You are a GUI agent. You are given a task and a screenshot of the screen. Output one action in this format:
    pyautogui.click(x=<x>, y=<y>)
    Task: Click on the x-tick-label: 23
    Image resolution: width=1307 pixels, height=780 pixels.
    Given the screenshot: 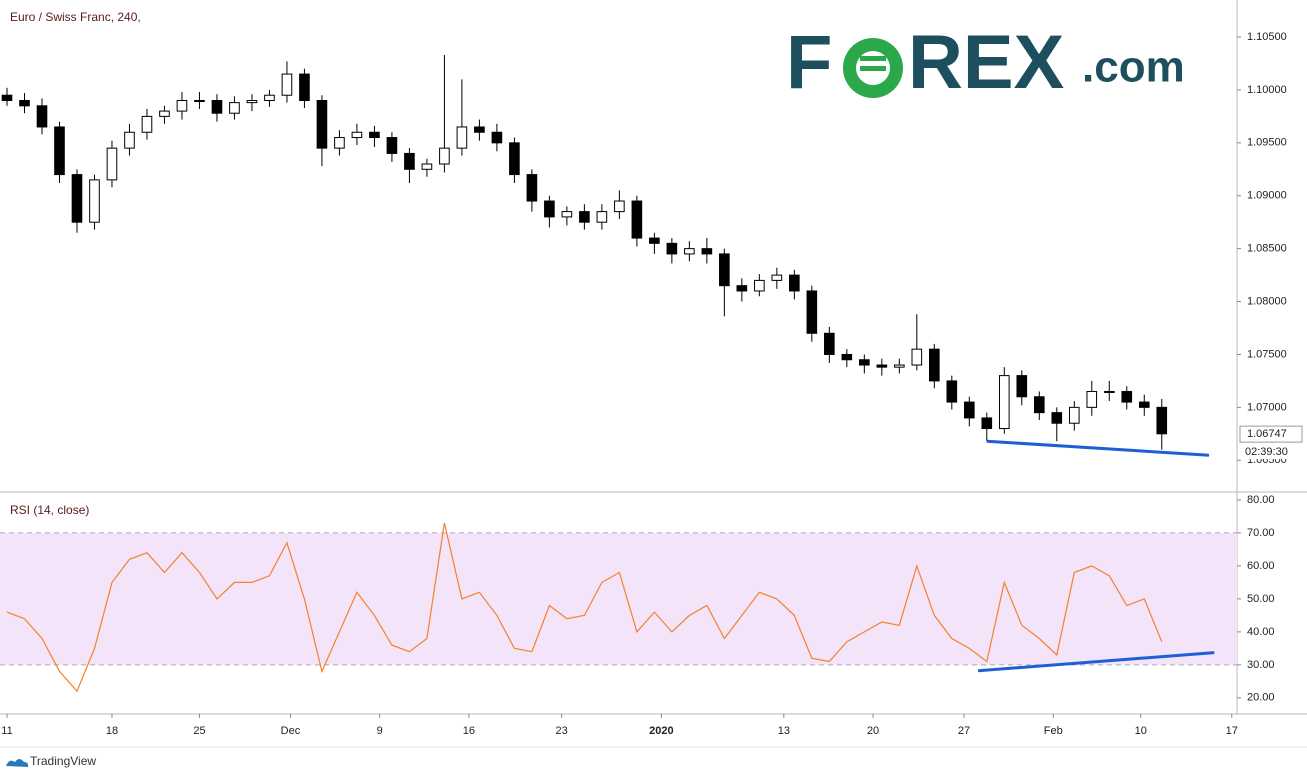 What is the action you would take?
    pyautogui.click(x=562, y=731)
    